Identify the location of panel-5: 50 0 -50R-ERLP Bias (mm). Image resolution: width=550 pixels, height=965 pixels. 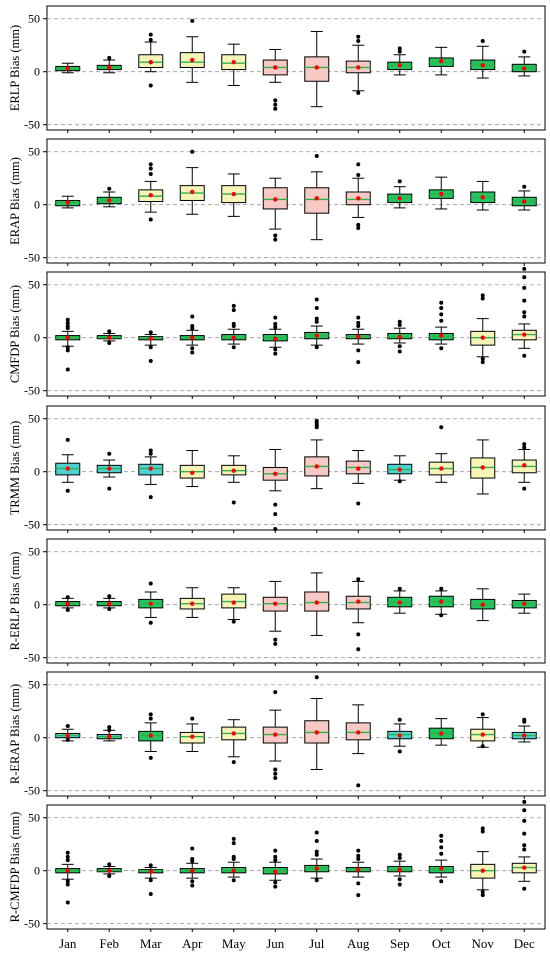
(277, 602).